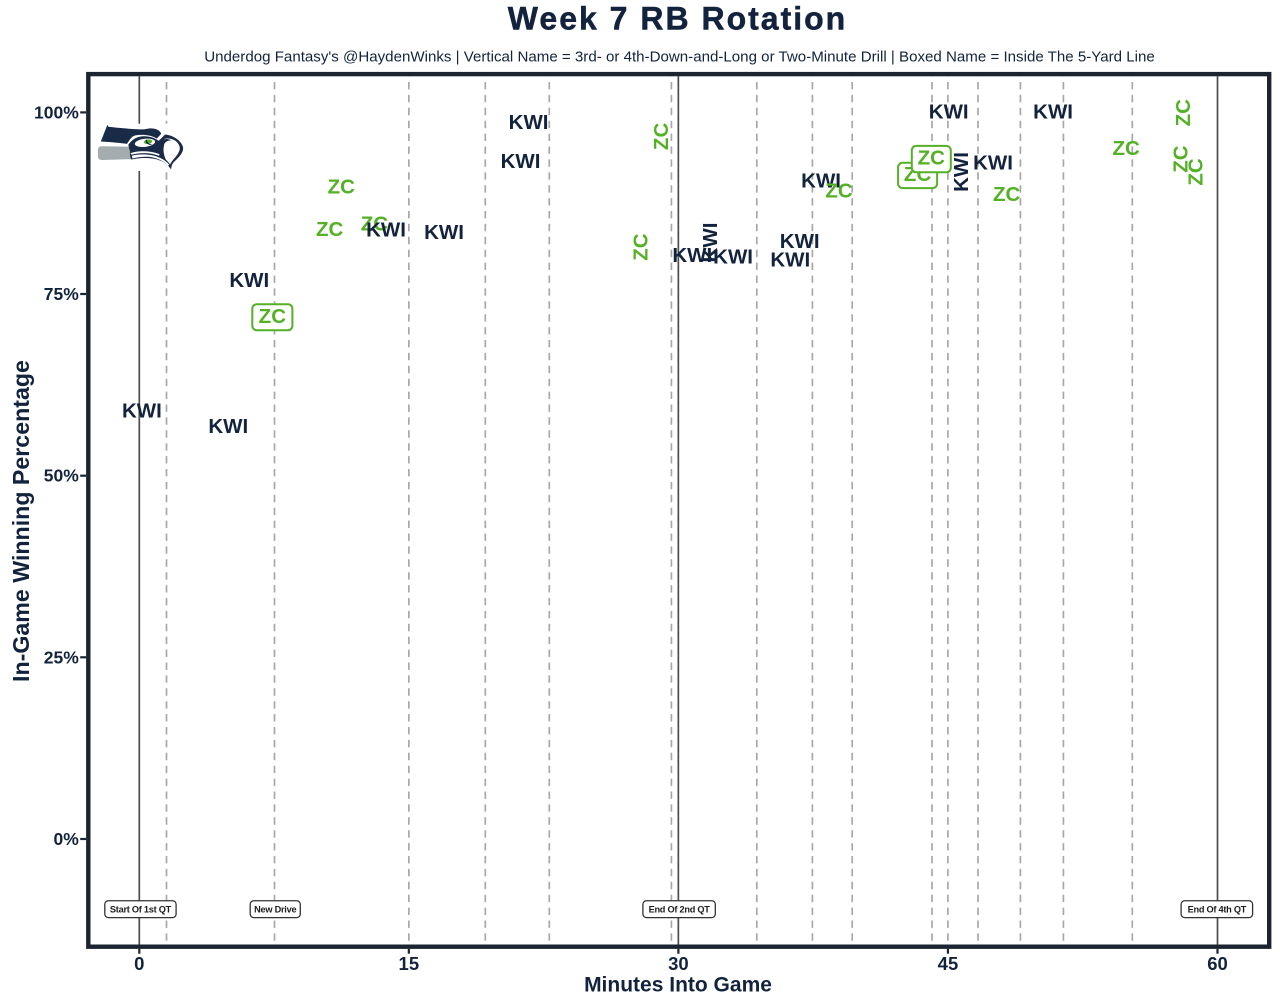 This screenshot has width=1280, height=1006. I want to click on svg-text: In-Game Winning Percentage, so click(21, 521).